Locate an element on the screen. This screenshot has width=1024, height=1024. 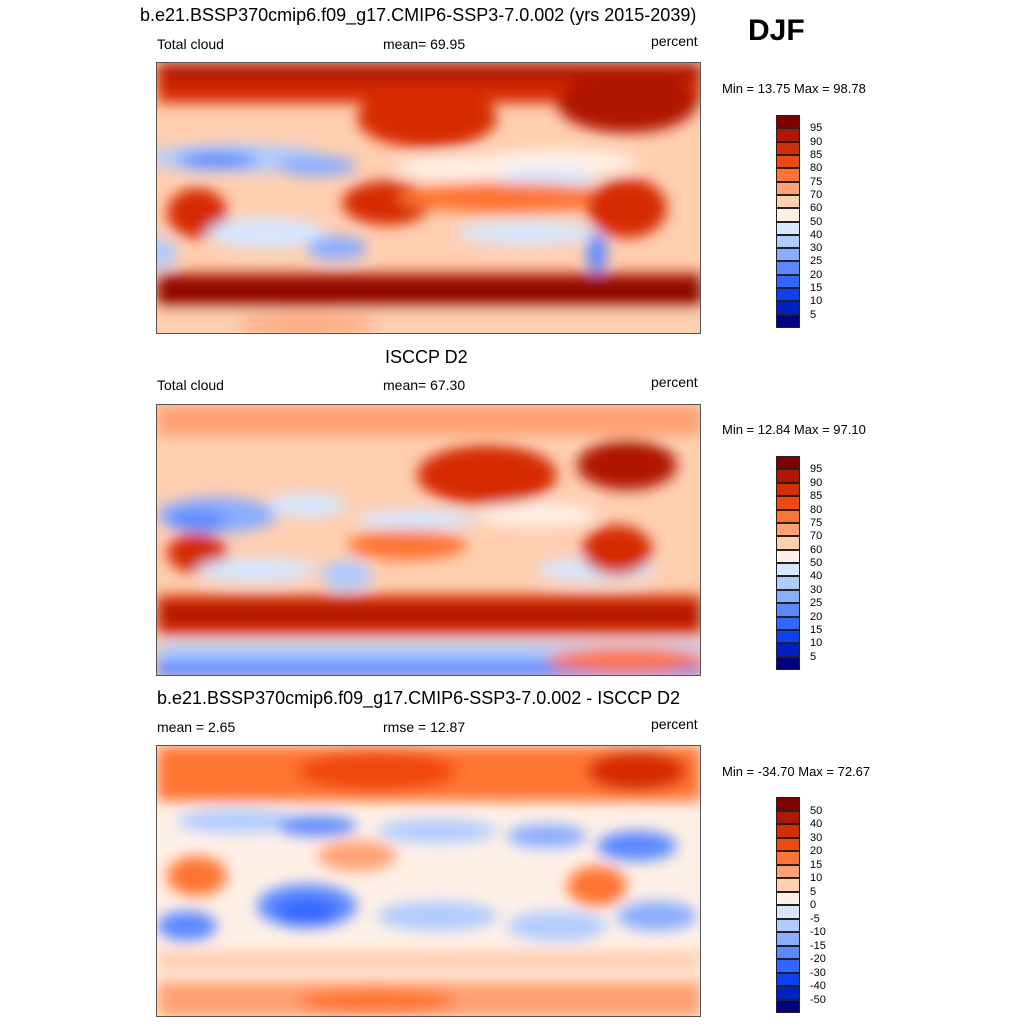
panel-3-mean-label: mean = 2.65 is located at coordinates (196, 727).